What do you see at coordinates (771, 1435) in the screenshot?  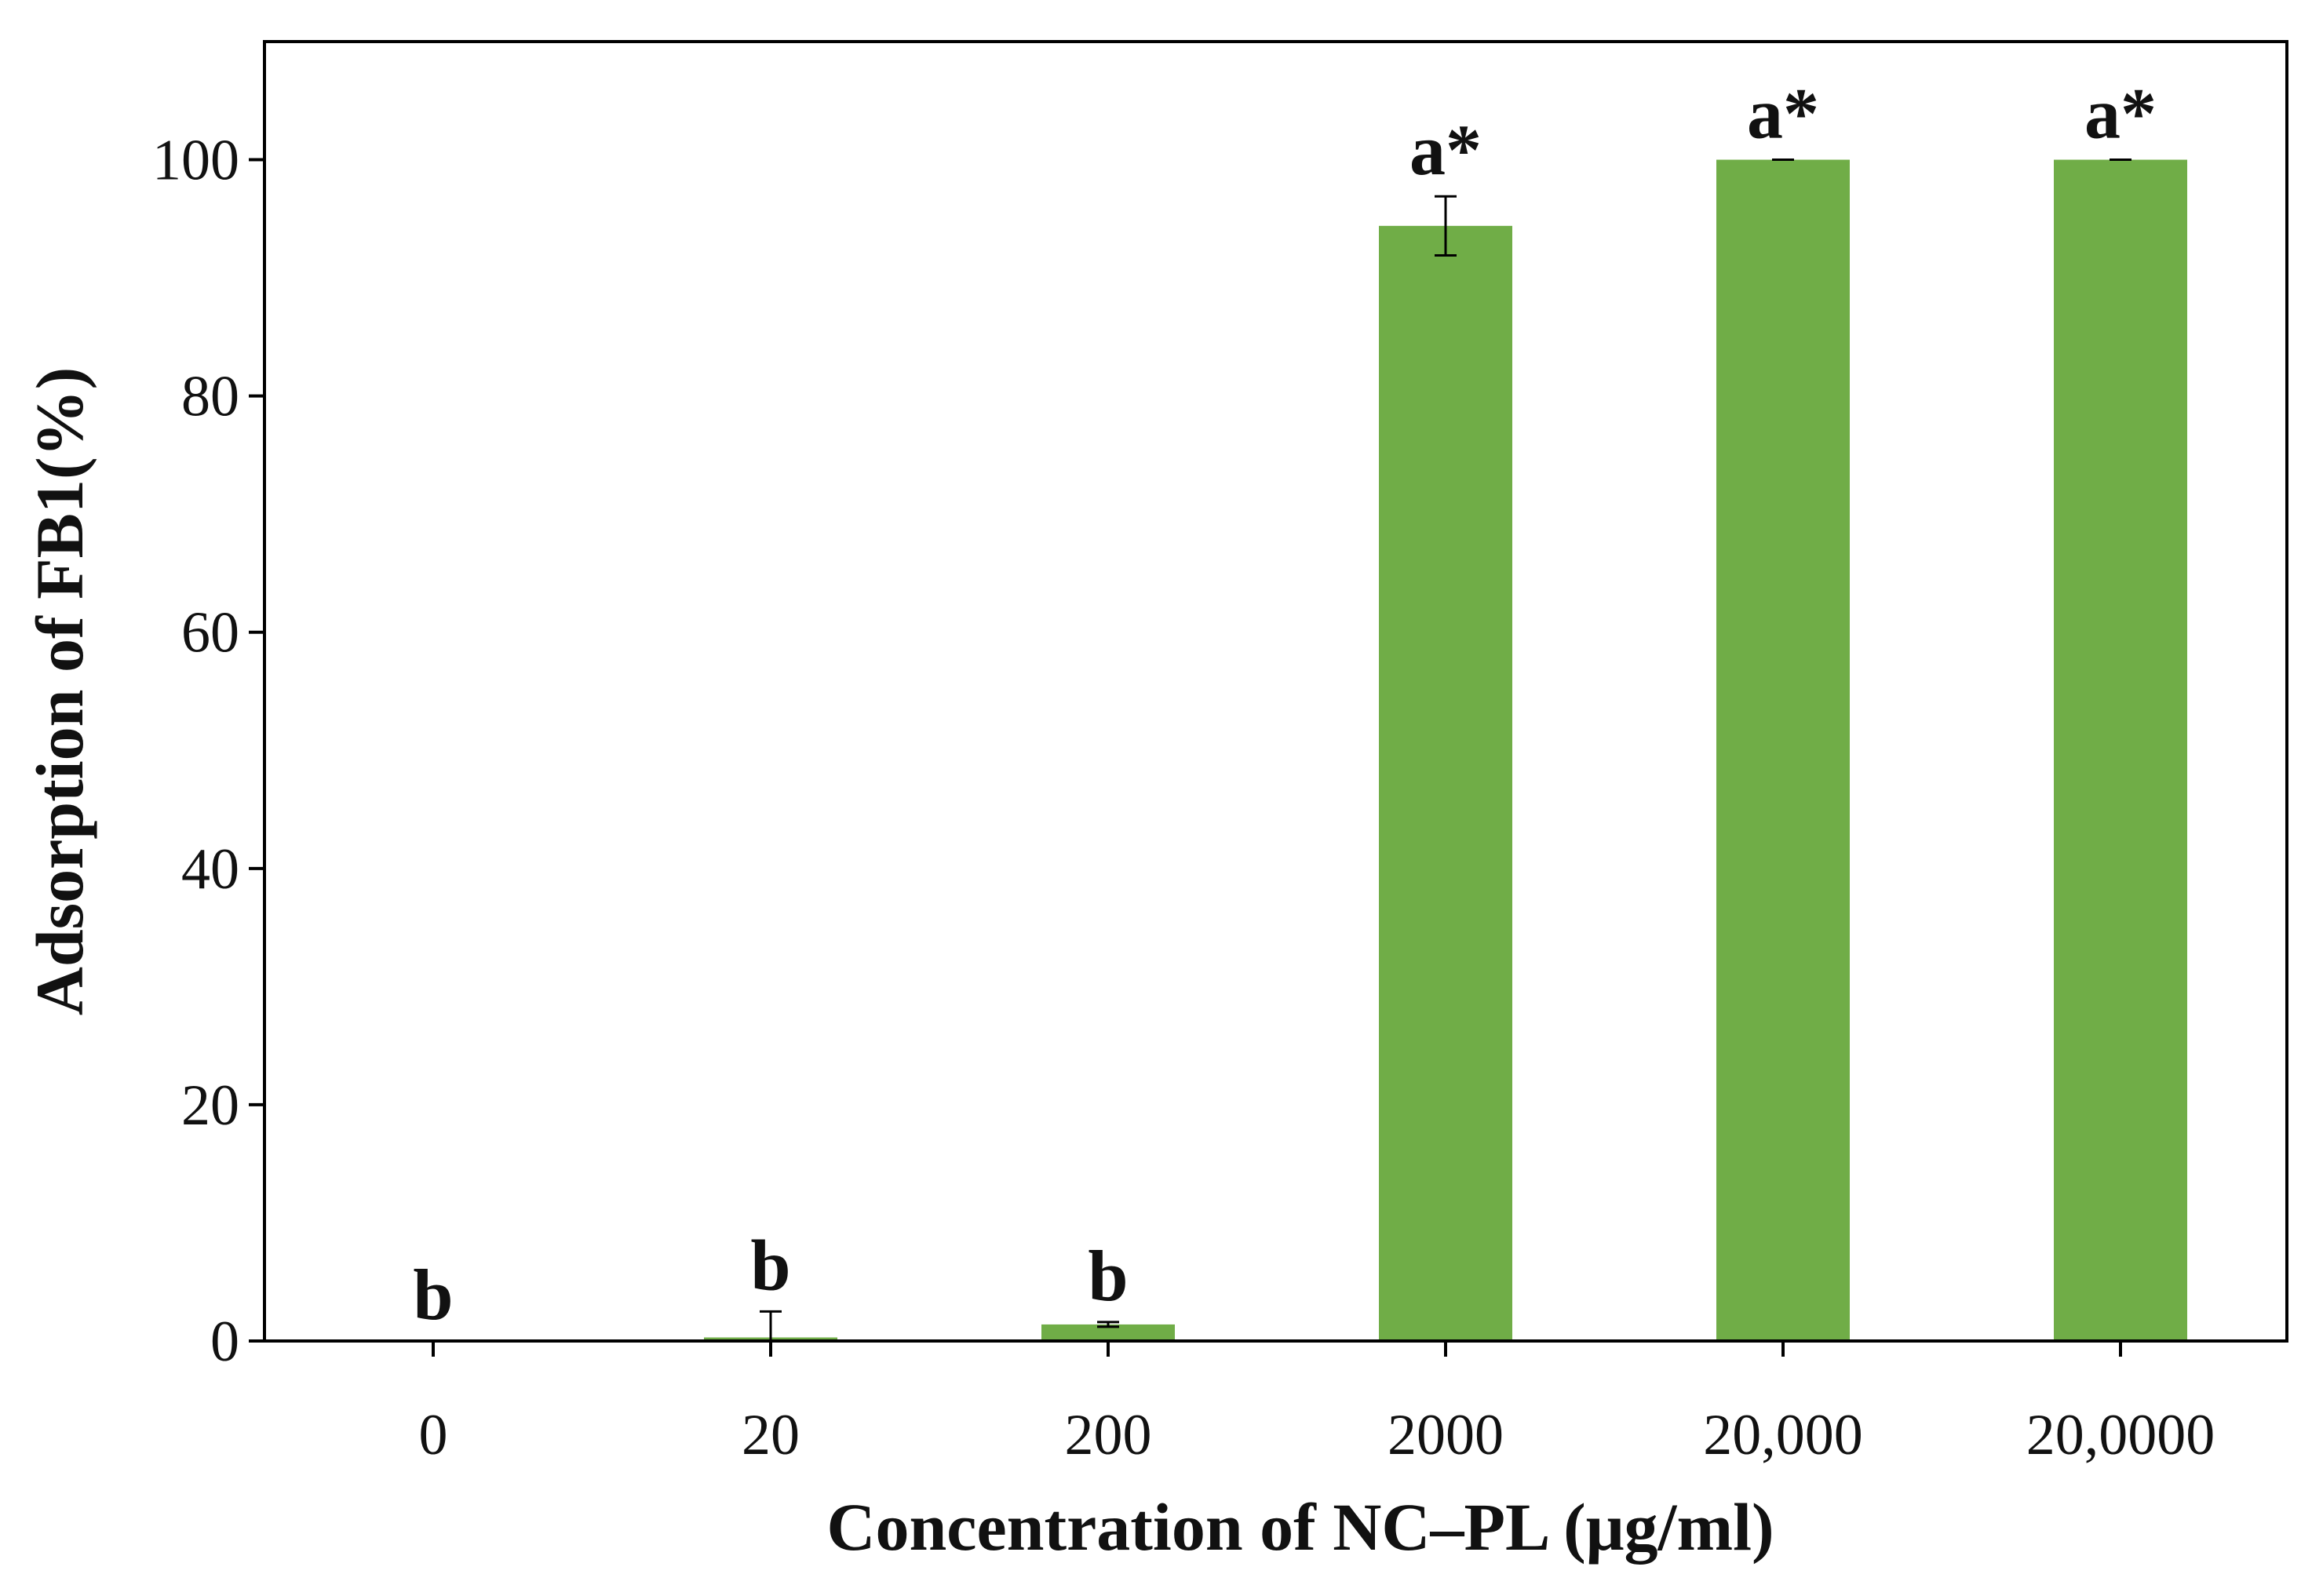 I see `x-tick-label: 20` at bounding box center [771, 1435].